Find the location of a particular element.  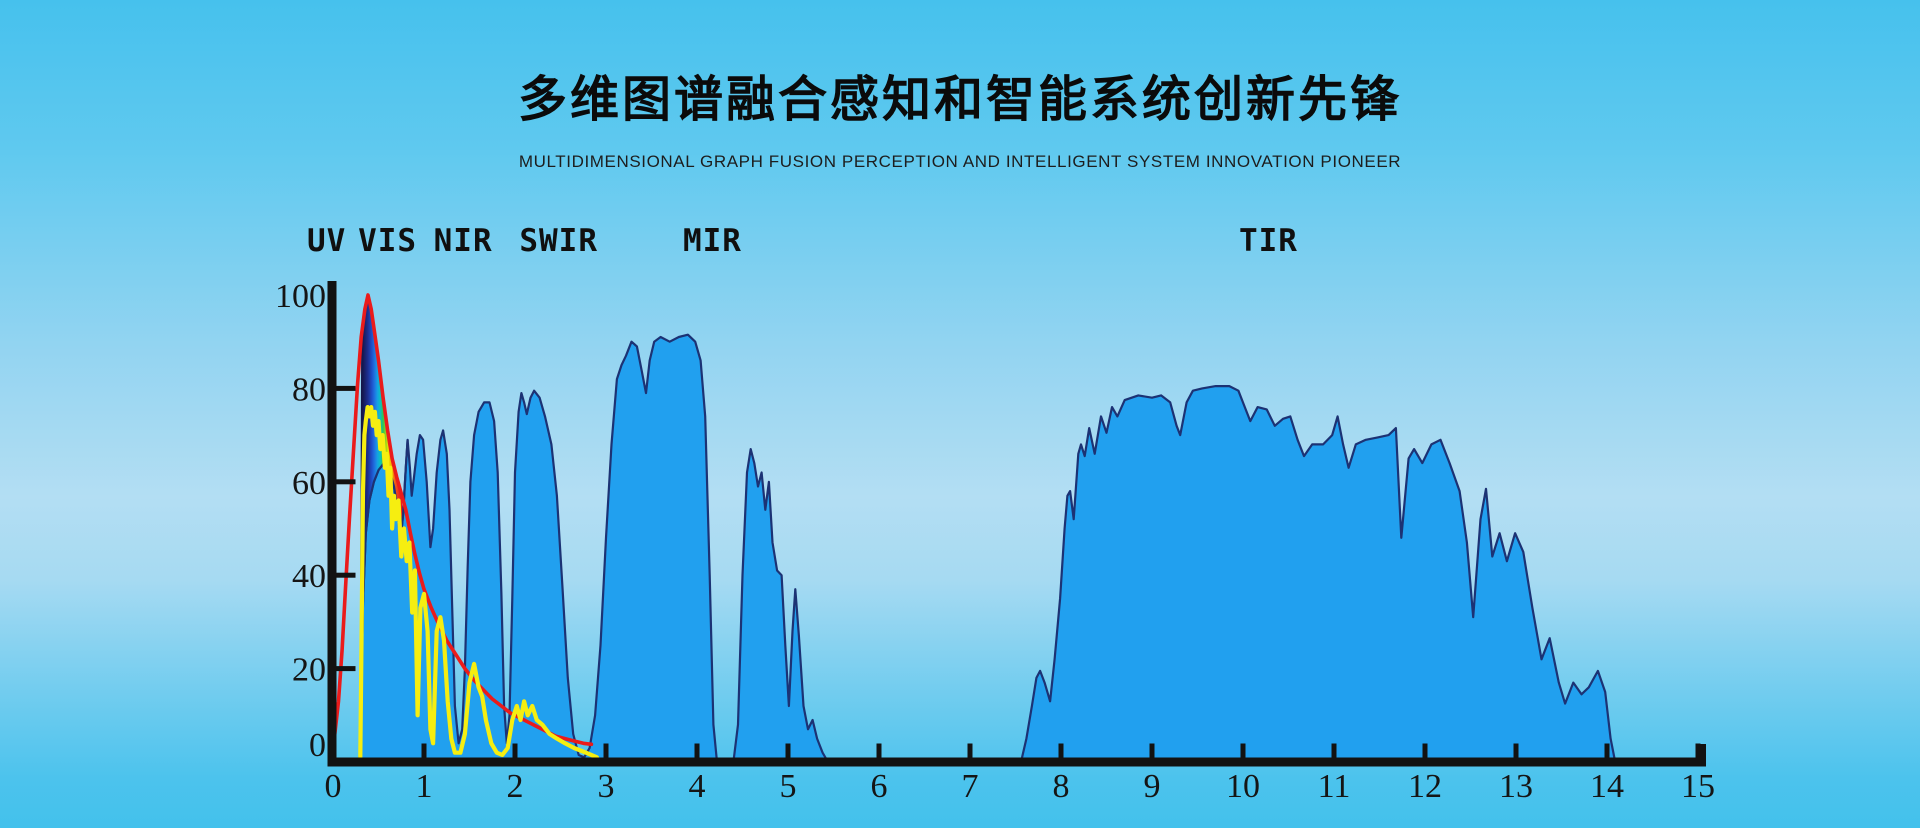

x-tick-label-1: 1 is located at coordinates (424, 786).